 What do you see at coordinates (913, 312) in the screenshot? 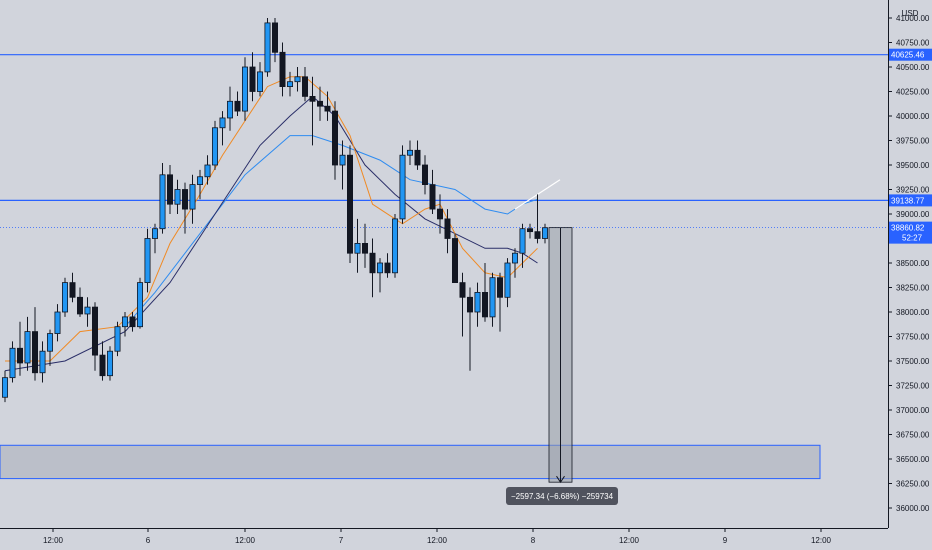
I see `y-tick-label: 38000.00` at bounding box center [913, 312].